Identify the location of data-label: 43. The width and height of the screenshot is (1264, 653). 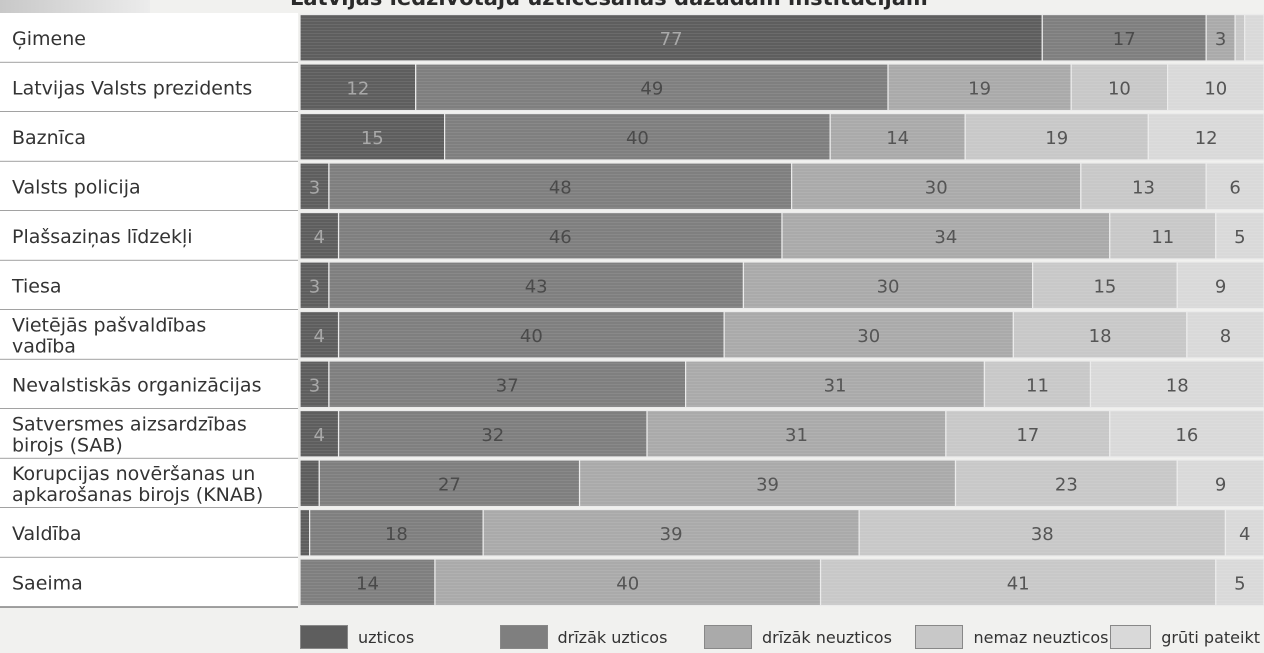
(536, 286).